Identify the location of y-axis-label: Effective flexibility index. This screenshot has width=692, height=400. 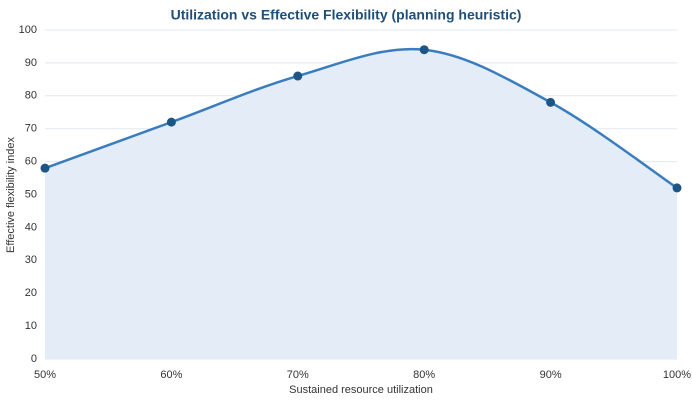
(11, 195).